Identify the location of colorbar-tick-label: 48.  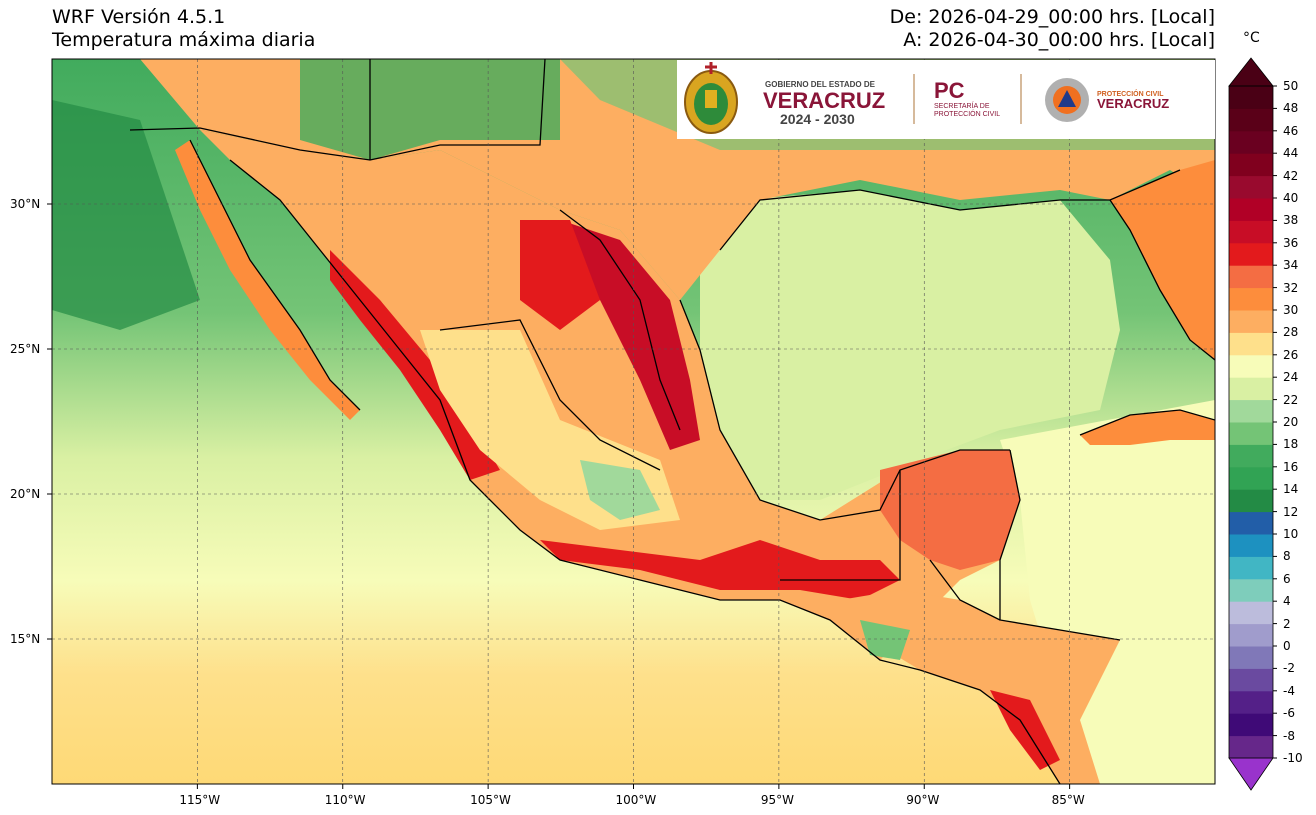
(1291, 108).